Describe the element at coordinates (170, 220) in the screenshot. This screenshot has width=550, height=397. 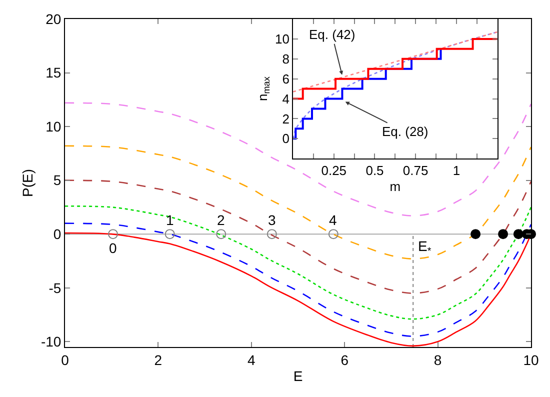
I see `annotation: 1` at that location.